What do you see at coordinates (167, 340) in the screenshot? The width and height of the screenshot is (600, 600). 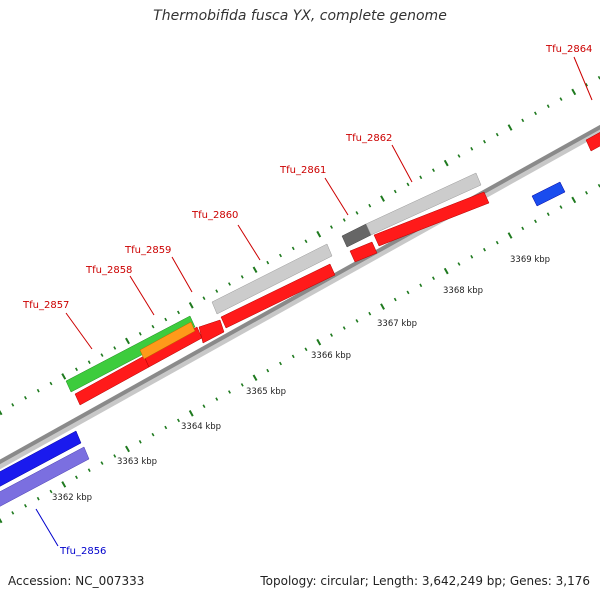 I see `feature-orange-gene` at bounding box center [167, 340].